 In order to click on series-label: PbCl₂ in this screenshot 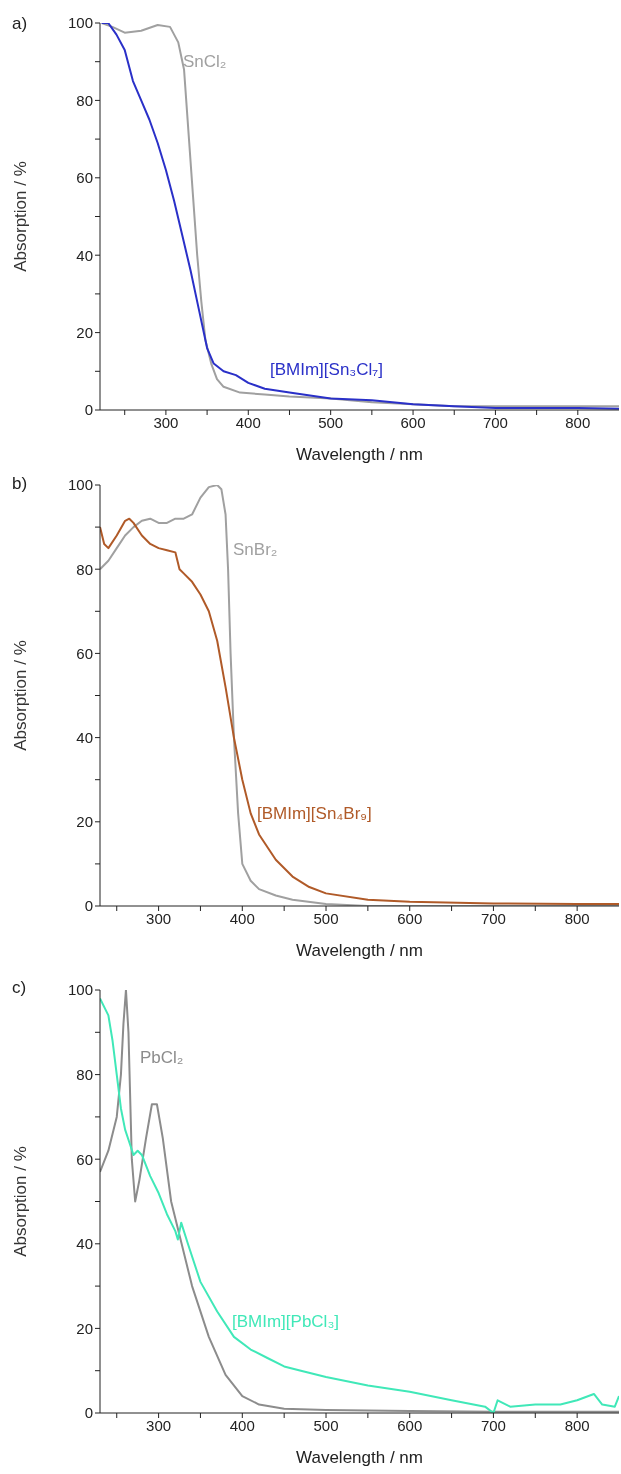, I will do `click(162, 1058)`.